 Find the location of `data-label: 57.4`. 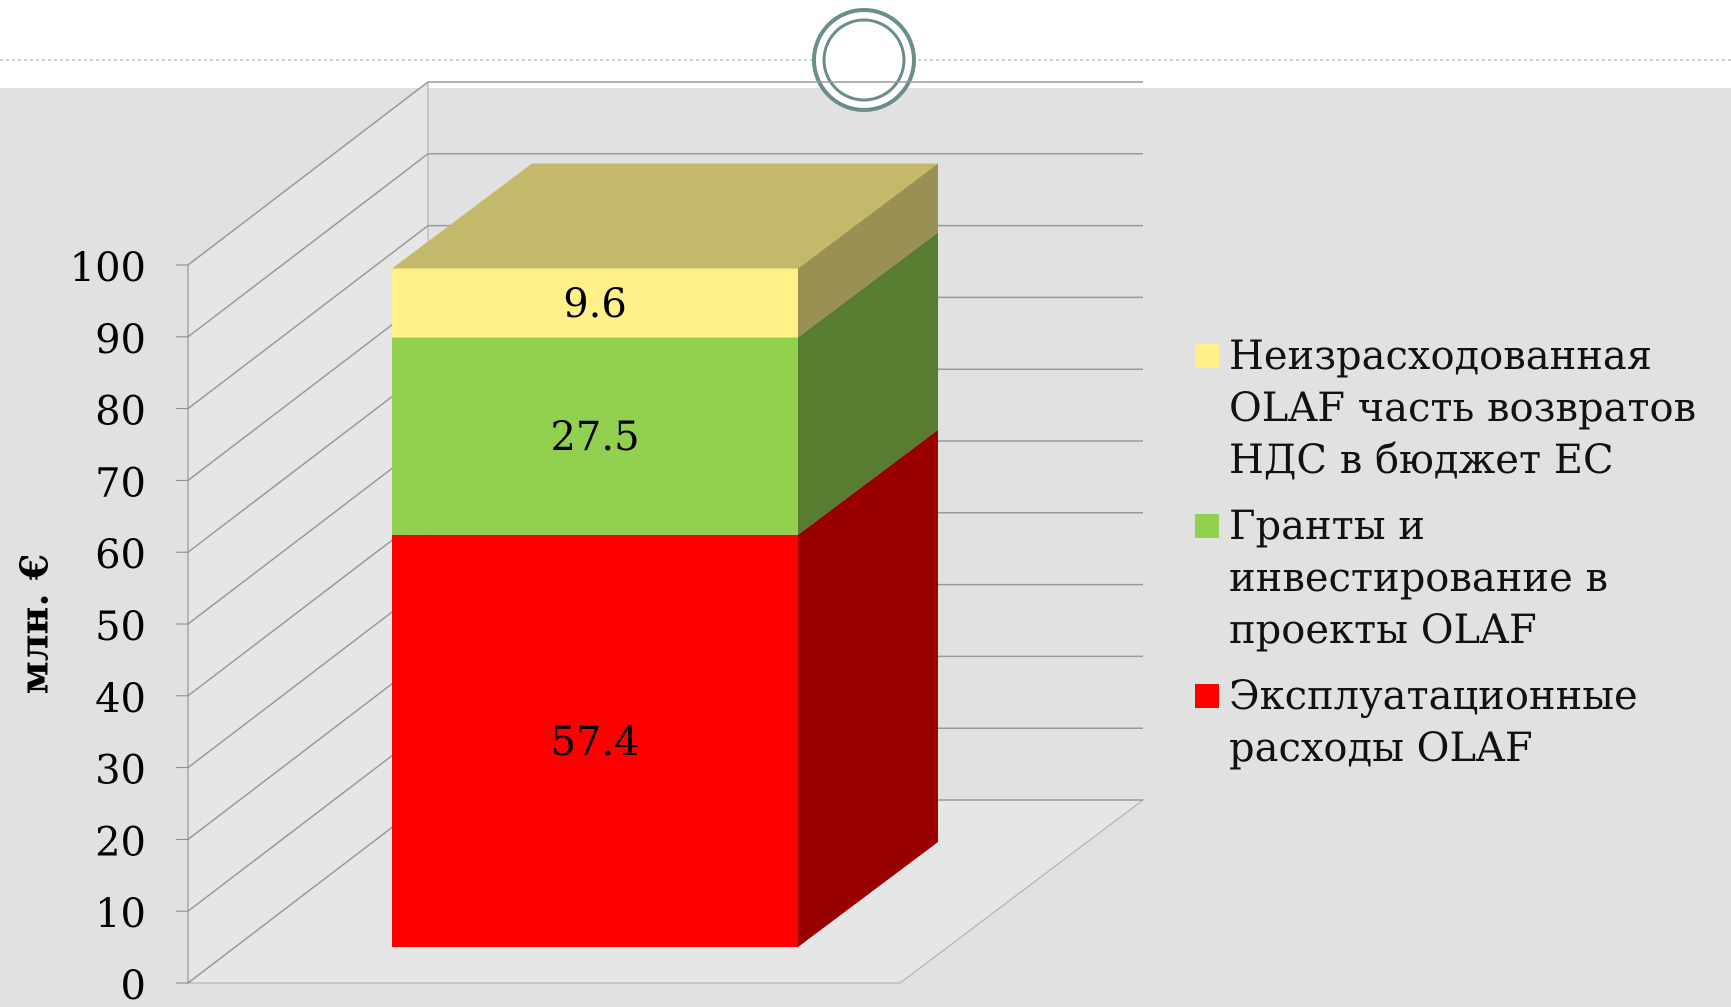

data-label: 57.4 is located at coordinates (594, 742).